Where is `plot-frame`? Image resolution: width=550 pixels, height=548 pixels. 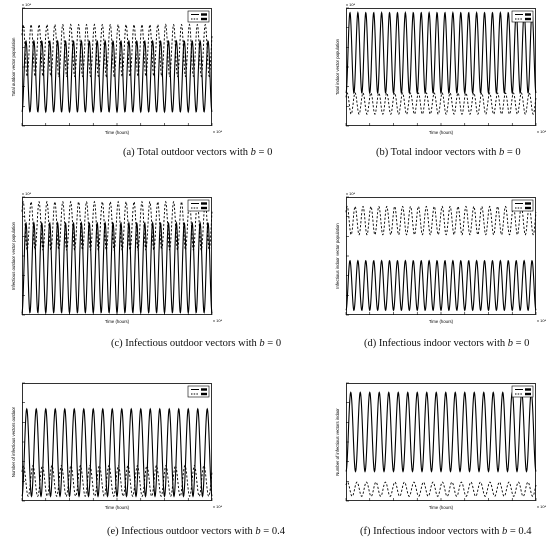 plot-frame is located at coordinates (117, 442).